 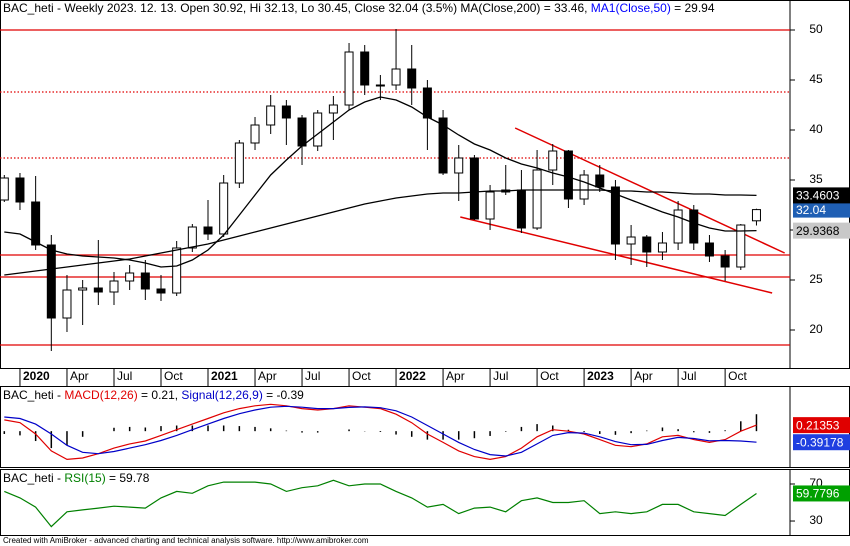 I want to click on series-value-label: -0.39178, so click(x=820, y=442).